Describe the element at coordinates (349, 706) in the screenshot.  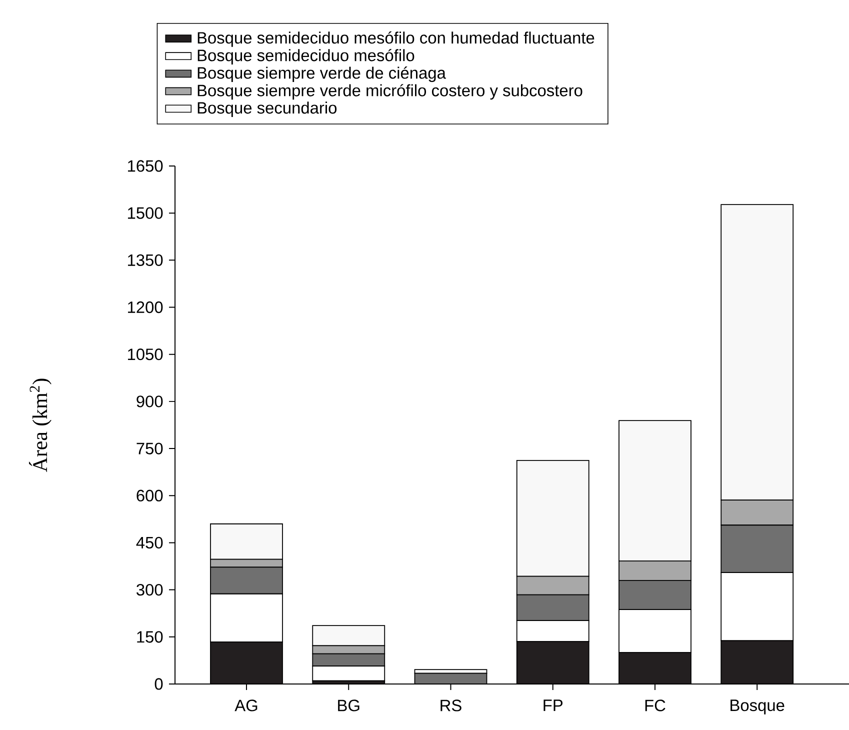
I see `x-tick-label: BG` at that location.